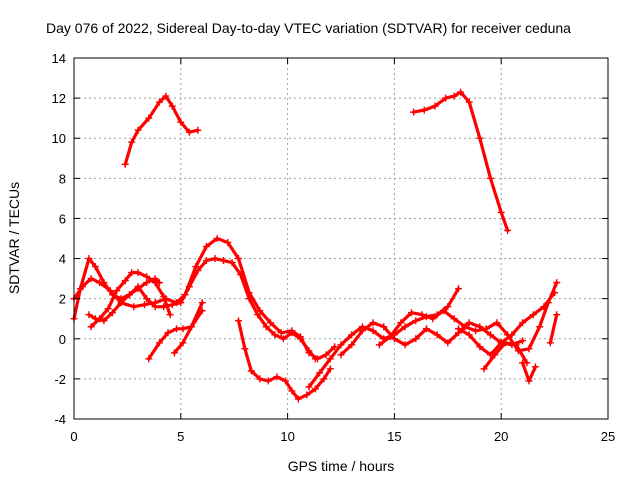  What do you see at coordinates (394, 436) in the screenshot?
I see `x-tick-label: 15` at bounding box center [394, 436].